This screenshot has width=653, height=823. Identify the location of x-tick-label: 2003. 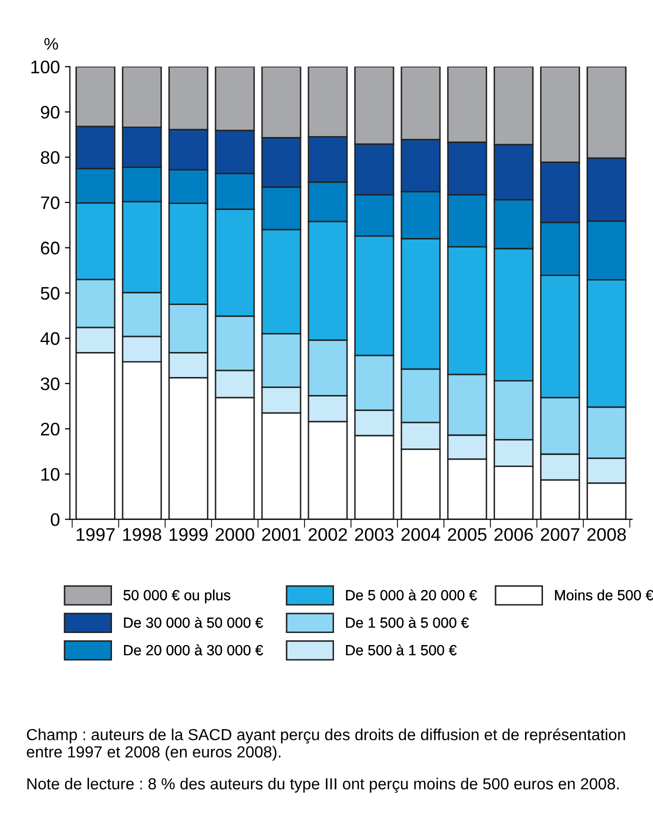
(374, 534).